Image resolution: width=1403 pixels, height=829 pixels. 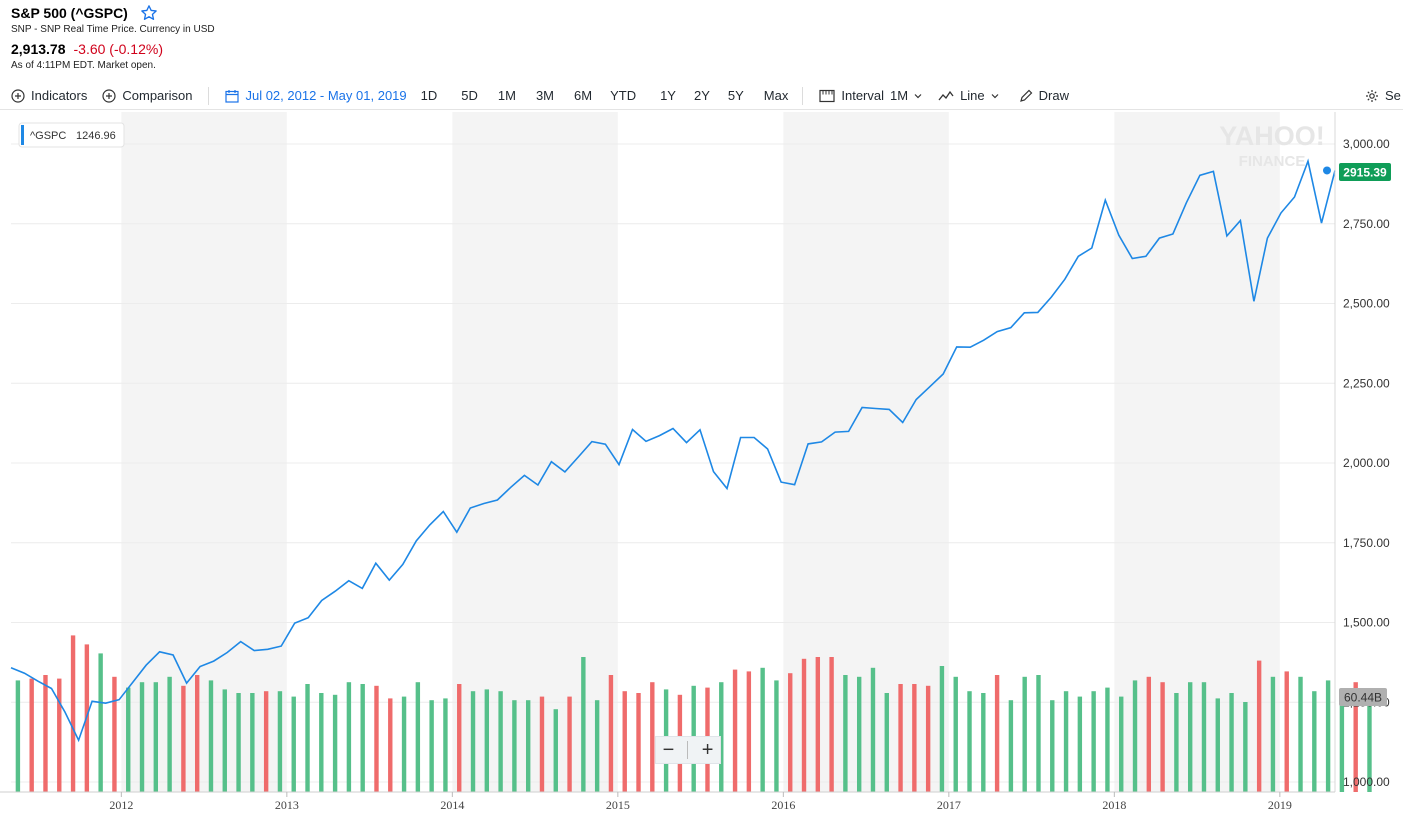 I want to click on volume-badge: 60.44B, so click(x=1363, y=697).